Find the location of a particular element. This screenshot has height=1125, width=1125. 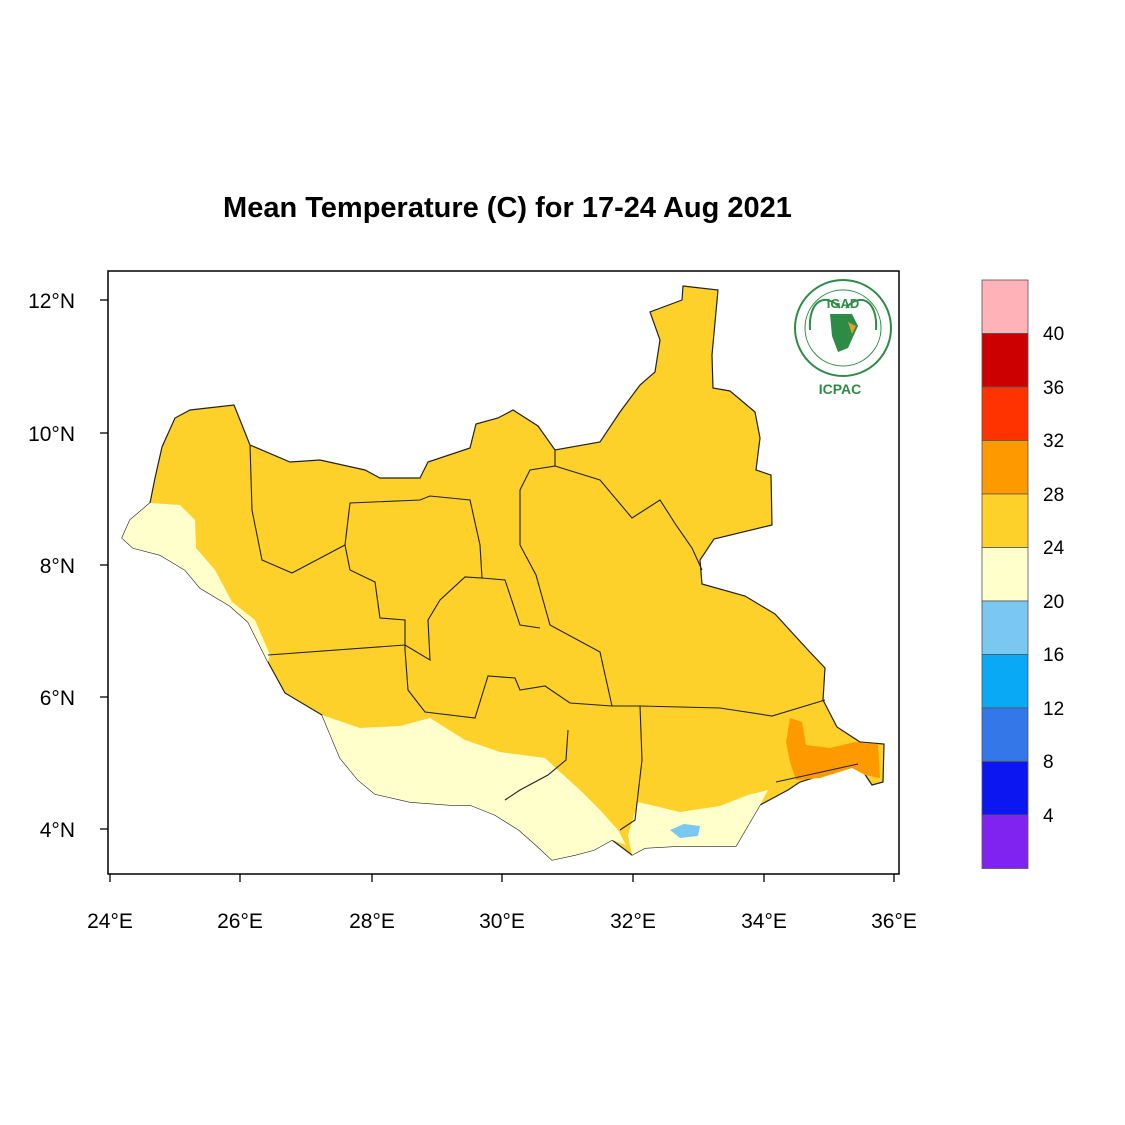

x-axis is located at coordinates (502, 878).